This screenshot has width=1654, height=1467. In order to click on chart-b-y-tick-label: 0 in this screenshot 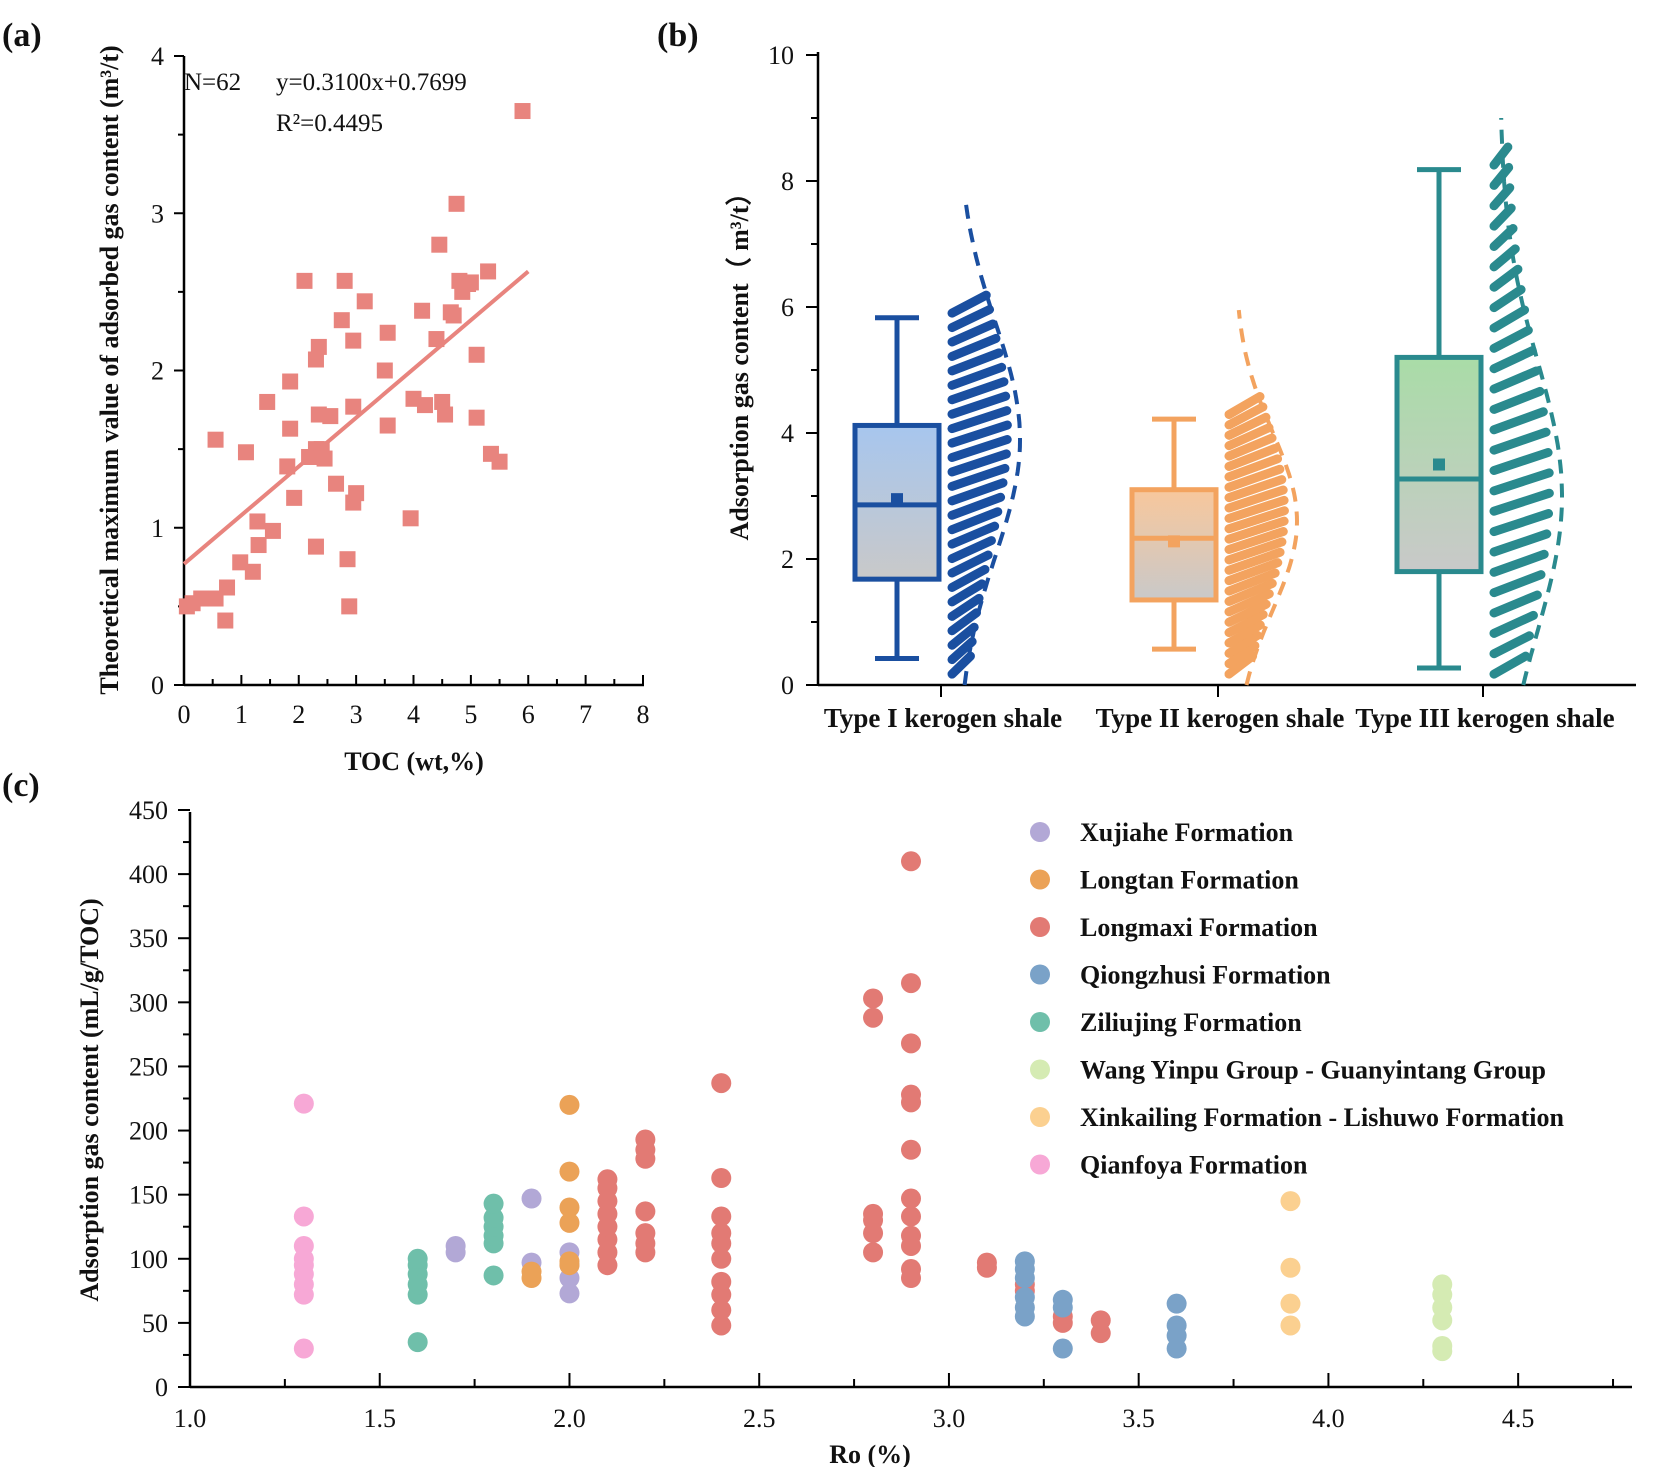, I will do `click(787, 685)`.